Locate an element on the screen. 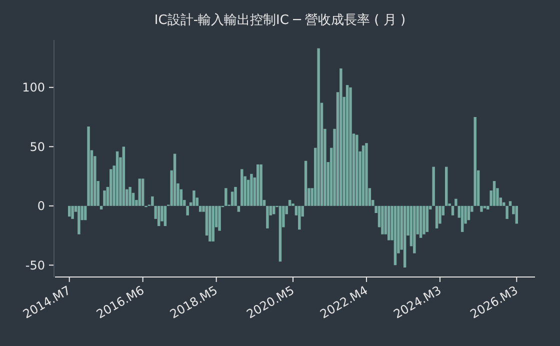  y-tick-label: -50 is located at coordinates (35, 265).